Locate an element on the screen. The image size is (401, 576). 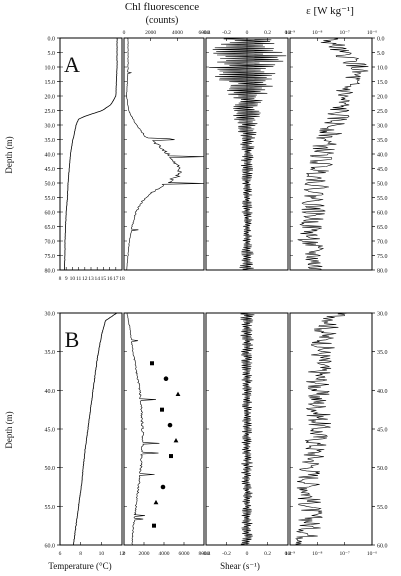
ylabel-depth-b: Depth (m) is located at coordinates (9, 429).